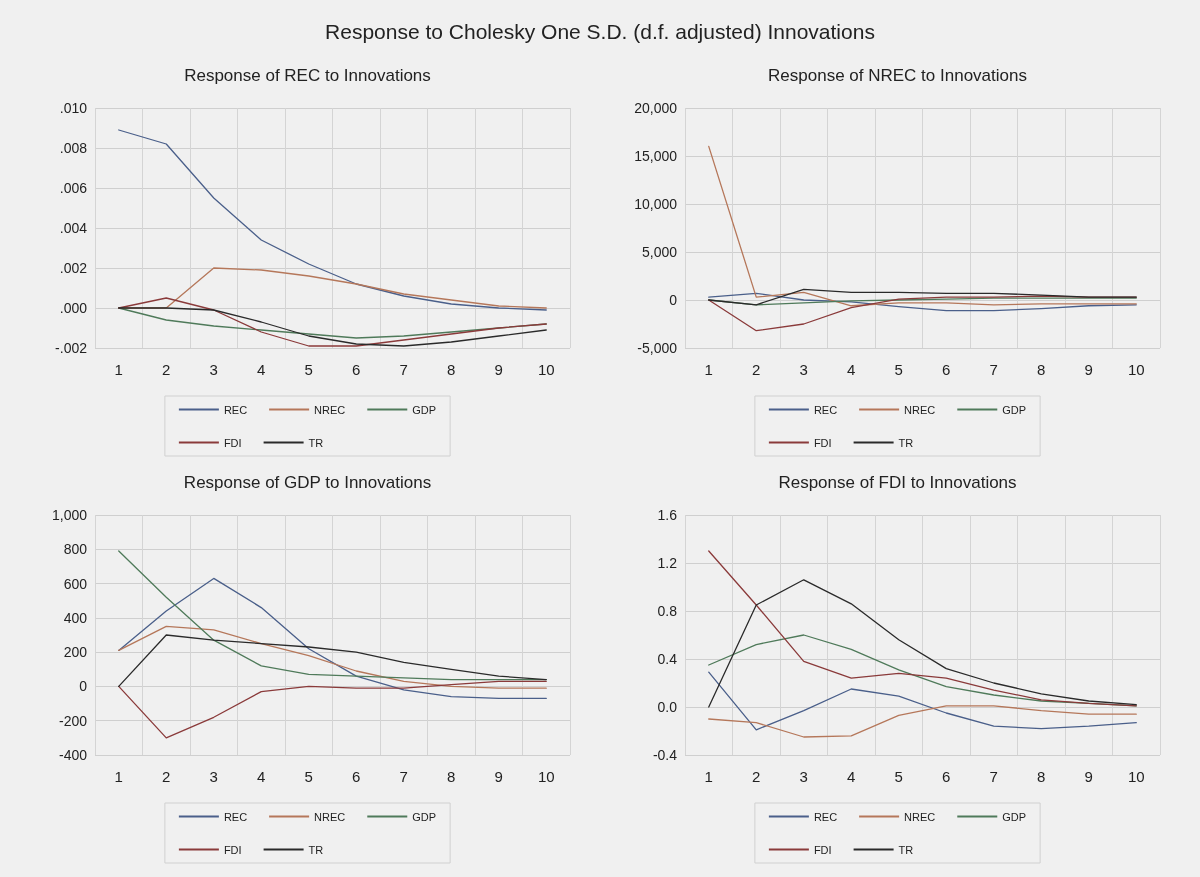 The image size is (1200, 877). What do you see at coordinates (665, 755) in the screenshot?
I see `y-tick-label: -0.4` at bounding box center [665, 755].